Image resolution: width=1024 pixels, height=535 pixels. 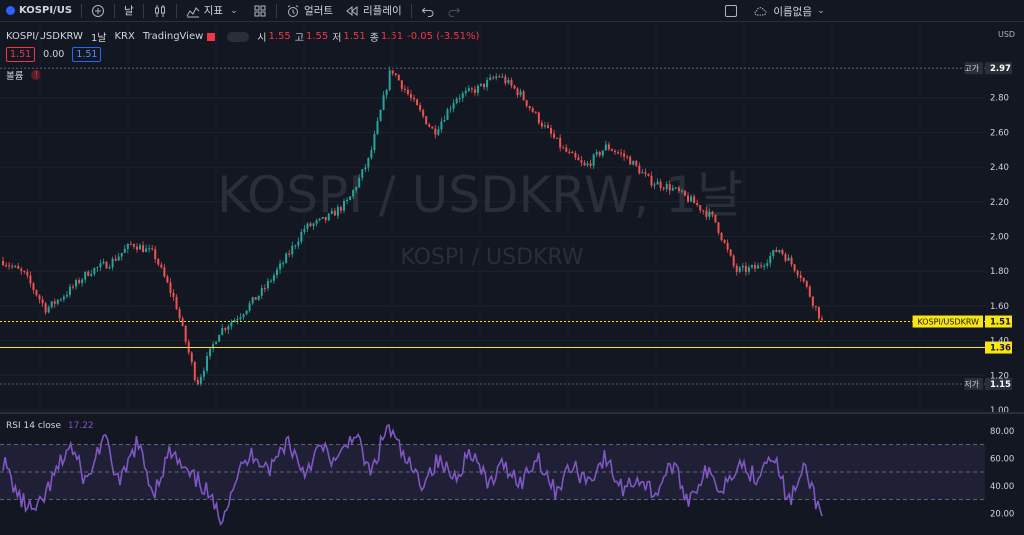 I want to click on indicators-button: 지표 ⌄, so click(x=213, y=11).